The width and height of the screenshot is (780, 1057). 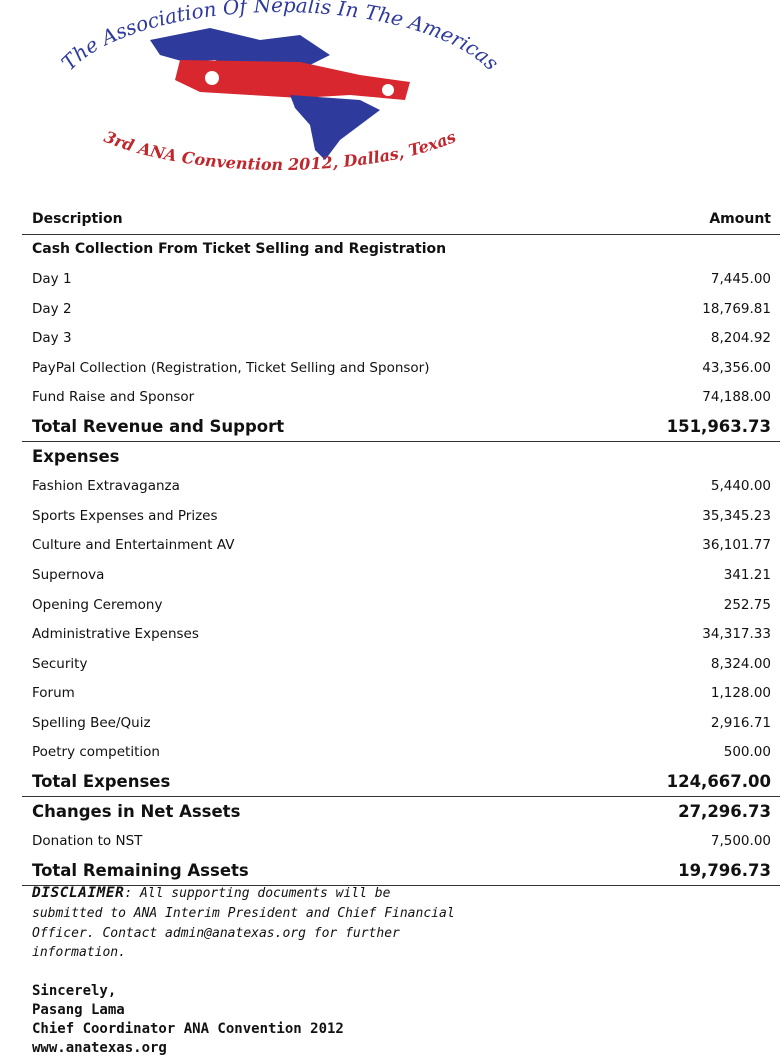 I want to click on row-label: Changes in Net Assets, so click(x=136, y=812).